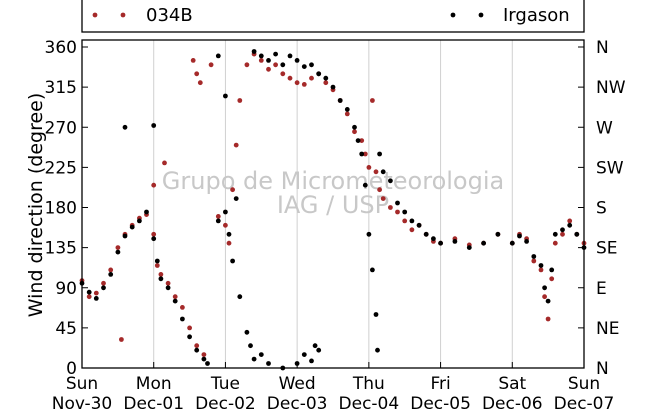  What do you see at coordinates (82, 401) in the screenshot?
I see `x-tick-date: Nov-30` at bounding box center [82, 401].